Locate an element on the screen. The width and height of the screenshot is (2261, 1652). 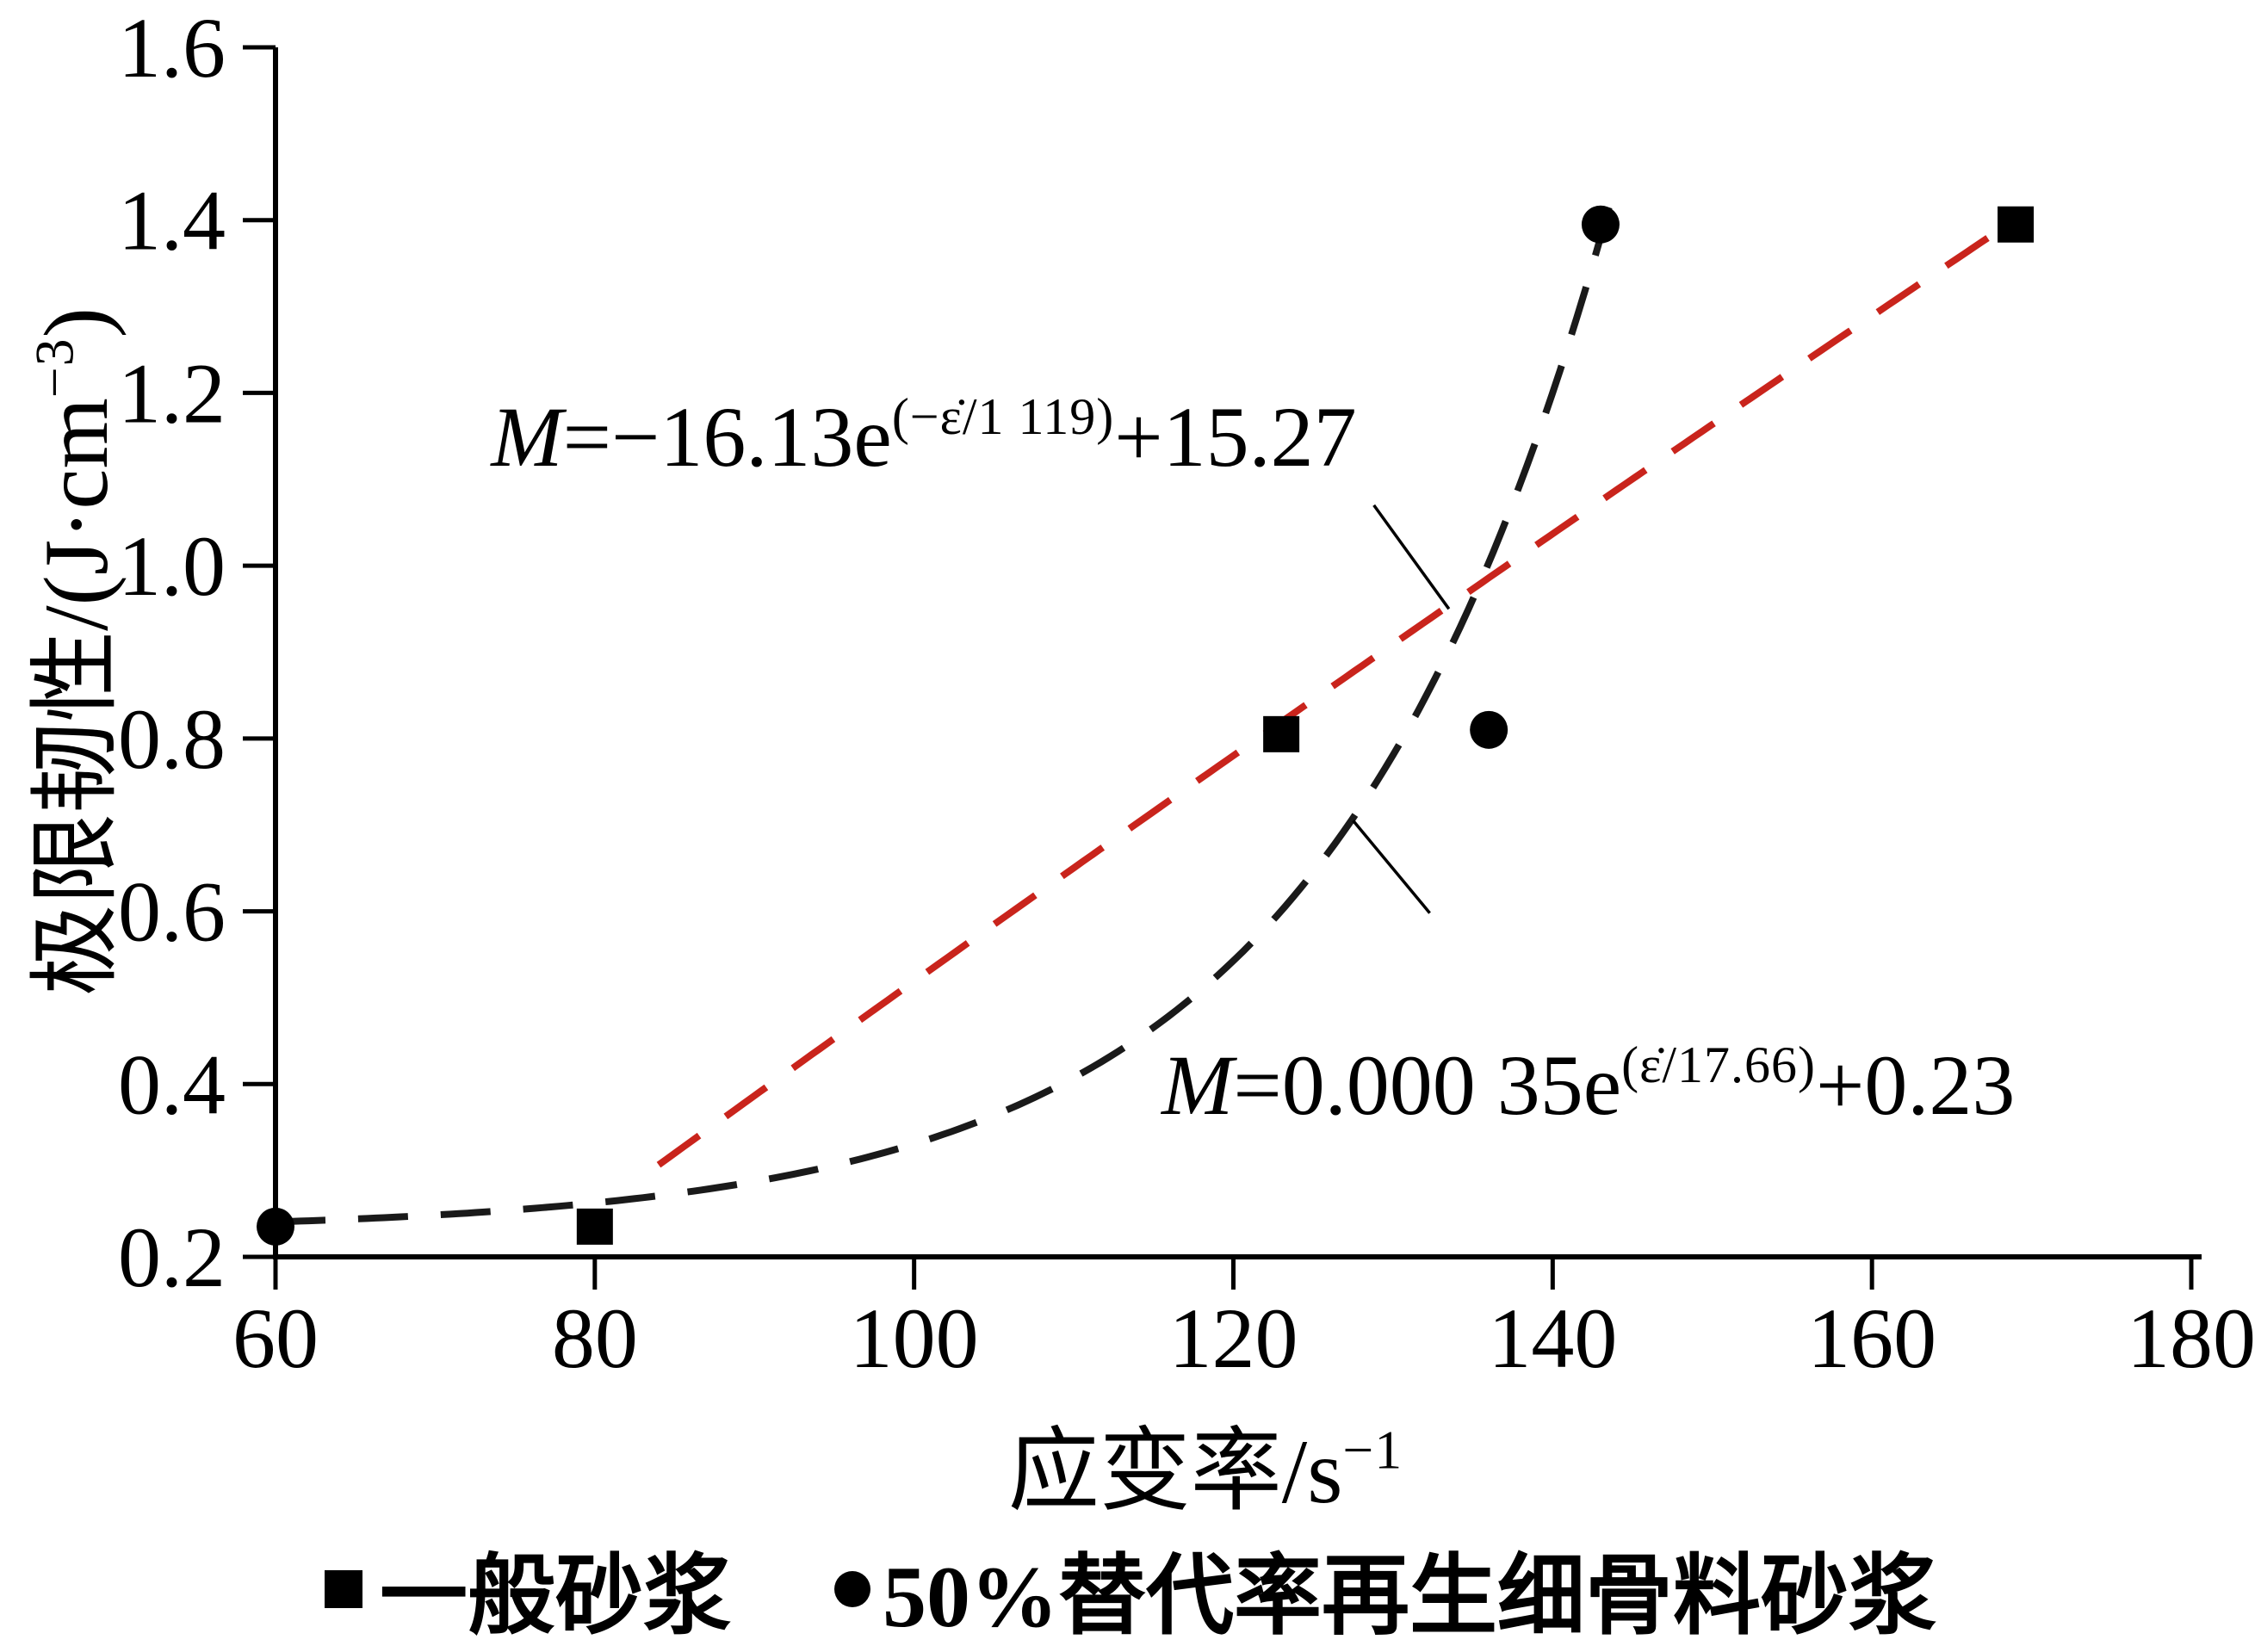
y-tick-label: 1.2 is located at coordinates (172, 393).